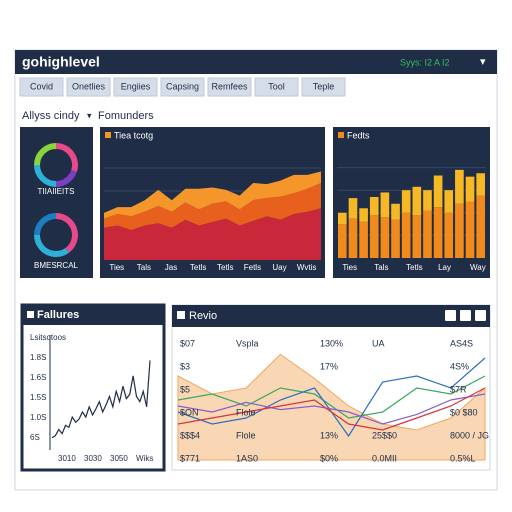 This screenshot has height=512, width=512. Describe the element at coordinates (56, 191) in the screenshot. I see `donut-label: TIIAIIEITS` at that location.